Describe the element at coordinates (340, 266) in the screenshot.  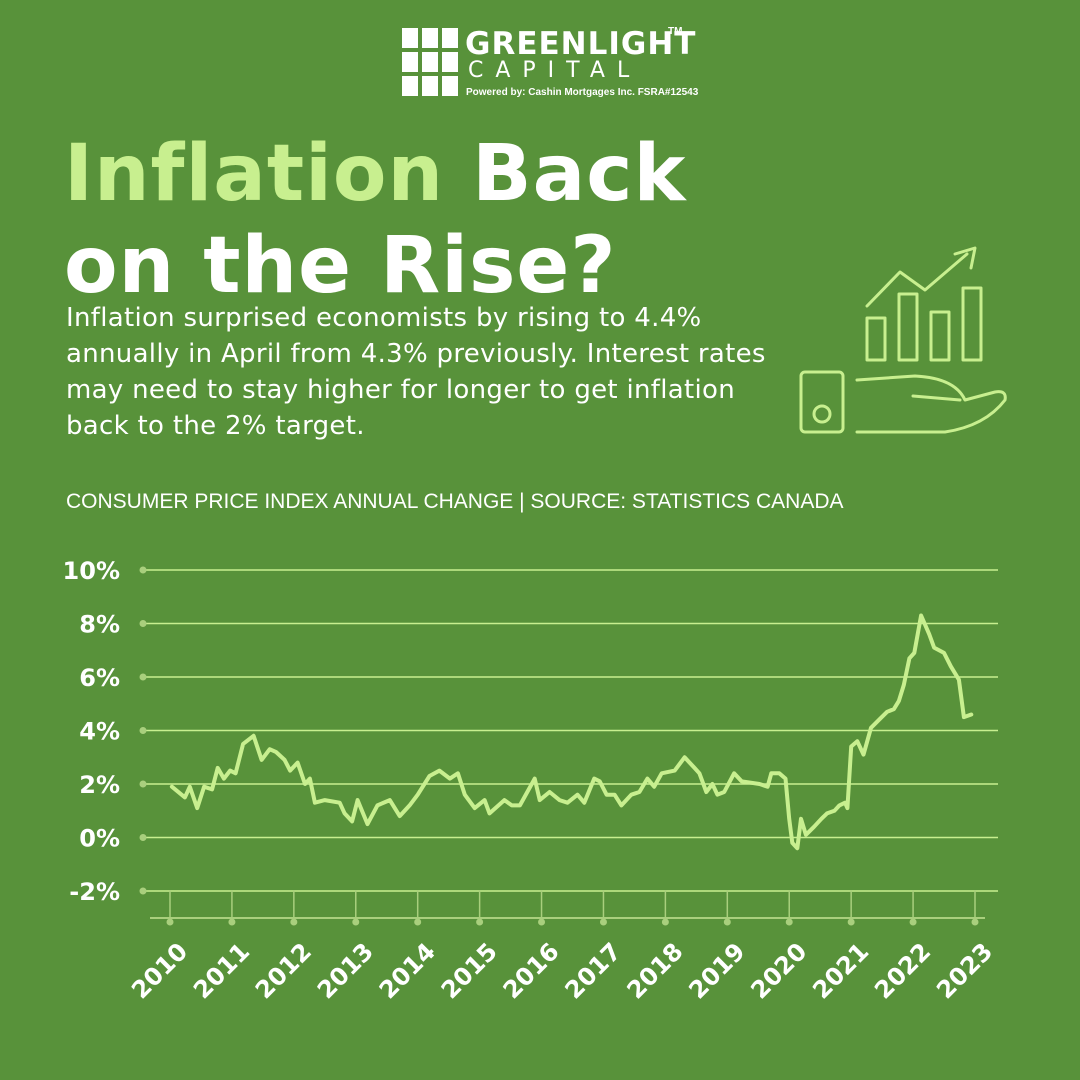
I see `title-part: on the Rise?` at that location.